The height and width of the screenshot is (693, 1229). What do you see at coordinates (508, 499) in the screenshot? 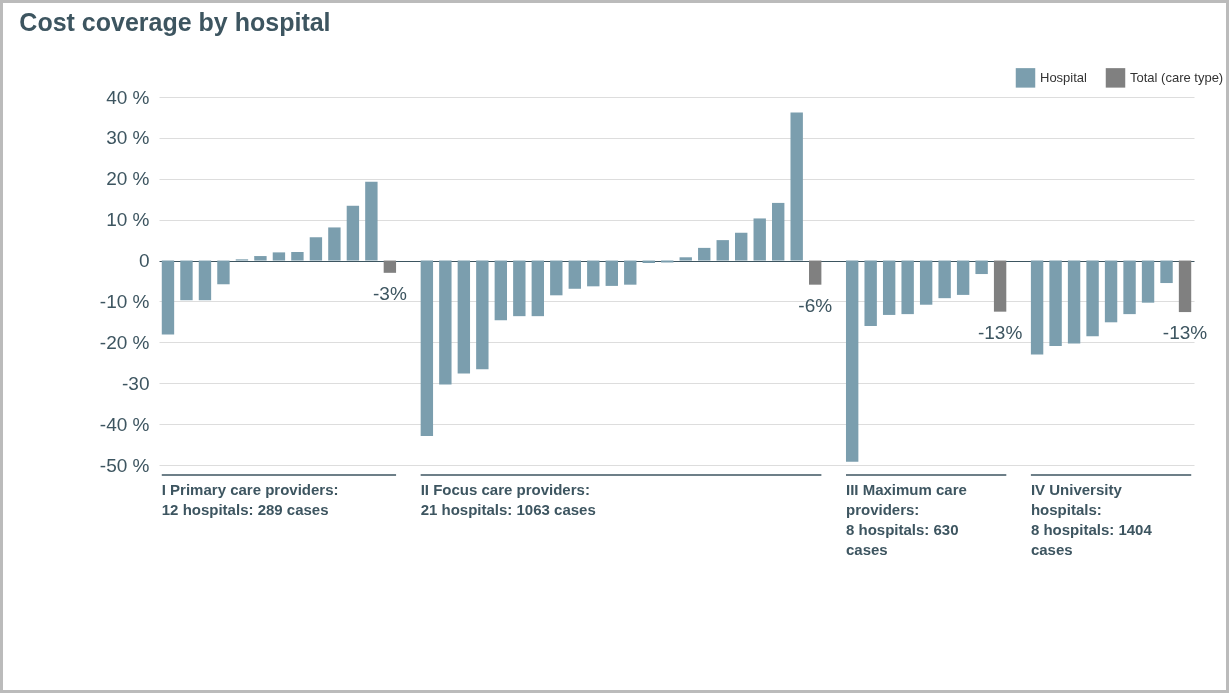
I see `text: II Focus care providers: 21 hospitals: 1063 cases` at bounding box center [508, 499].